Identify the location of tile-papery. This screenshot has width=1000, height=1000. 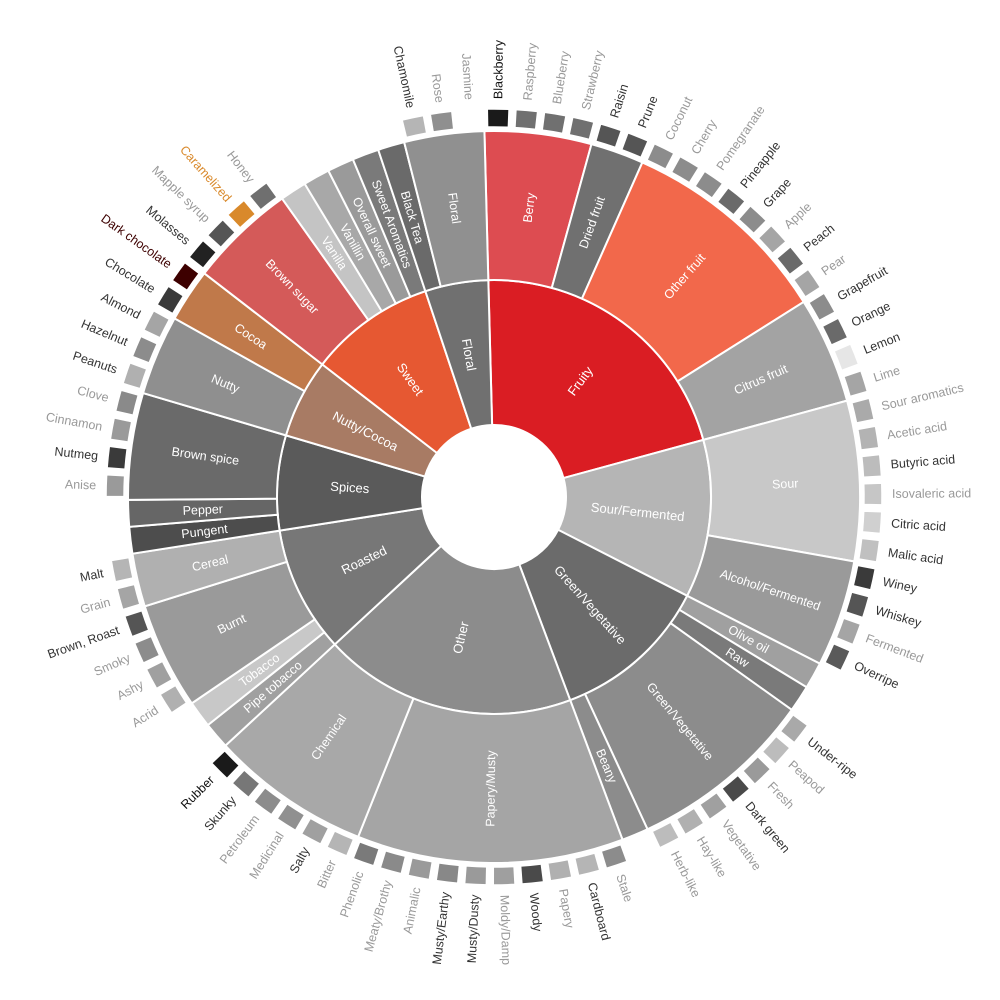
(559, 870).